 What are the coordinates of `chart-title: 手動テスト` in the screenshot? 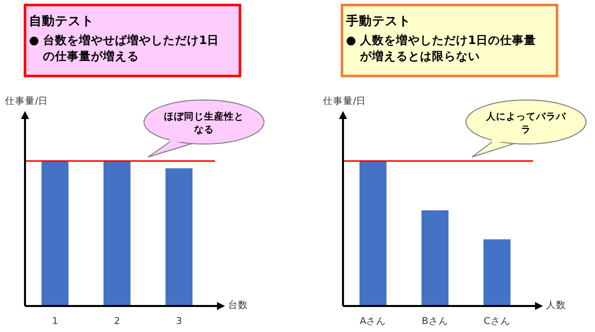 It's located at (378, 20).